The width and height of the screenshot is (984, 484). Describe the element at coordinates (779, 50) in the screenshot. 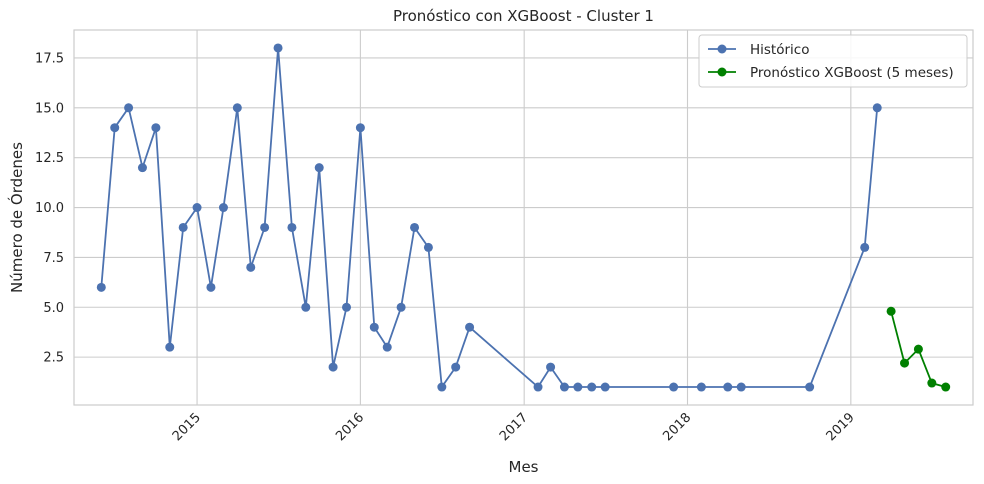

I see `legend-label-historico: Histórico` at that location.